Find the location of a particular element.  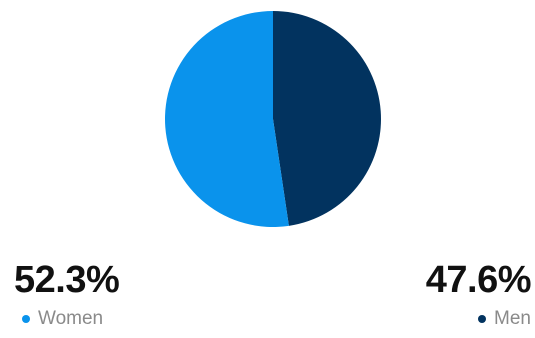

men-legend-entry: Men is located at coordinates (478, 319).